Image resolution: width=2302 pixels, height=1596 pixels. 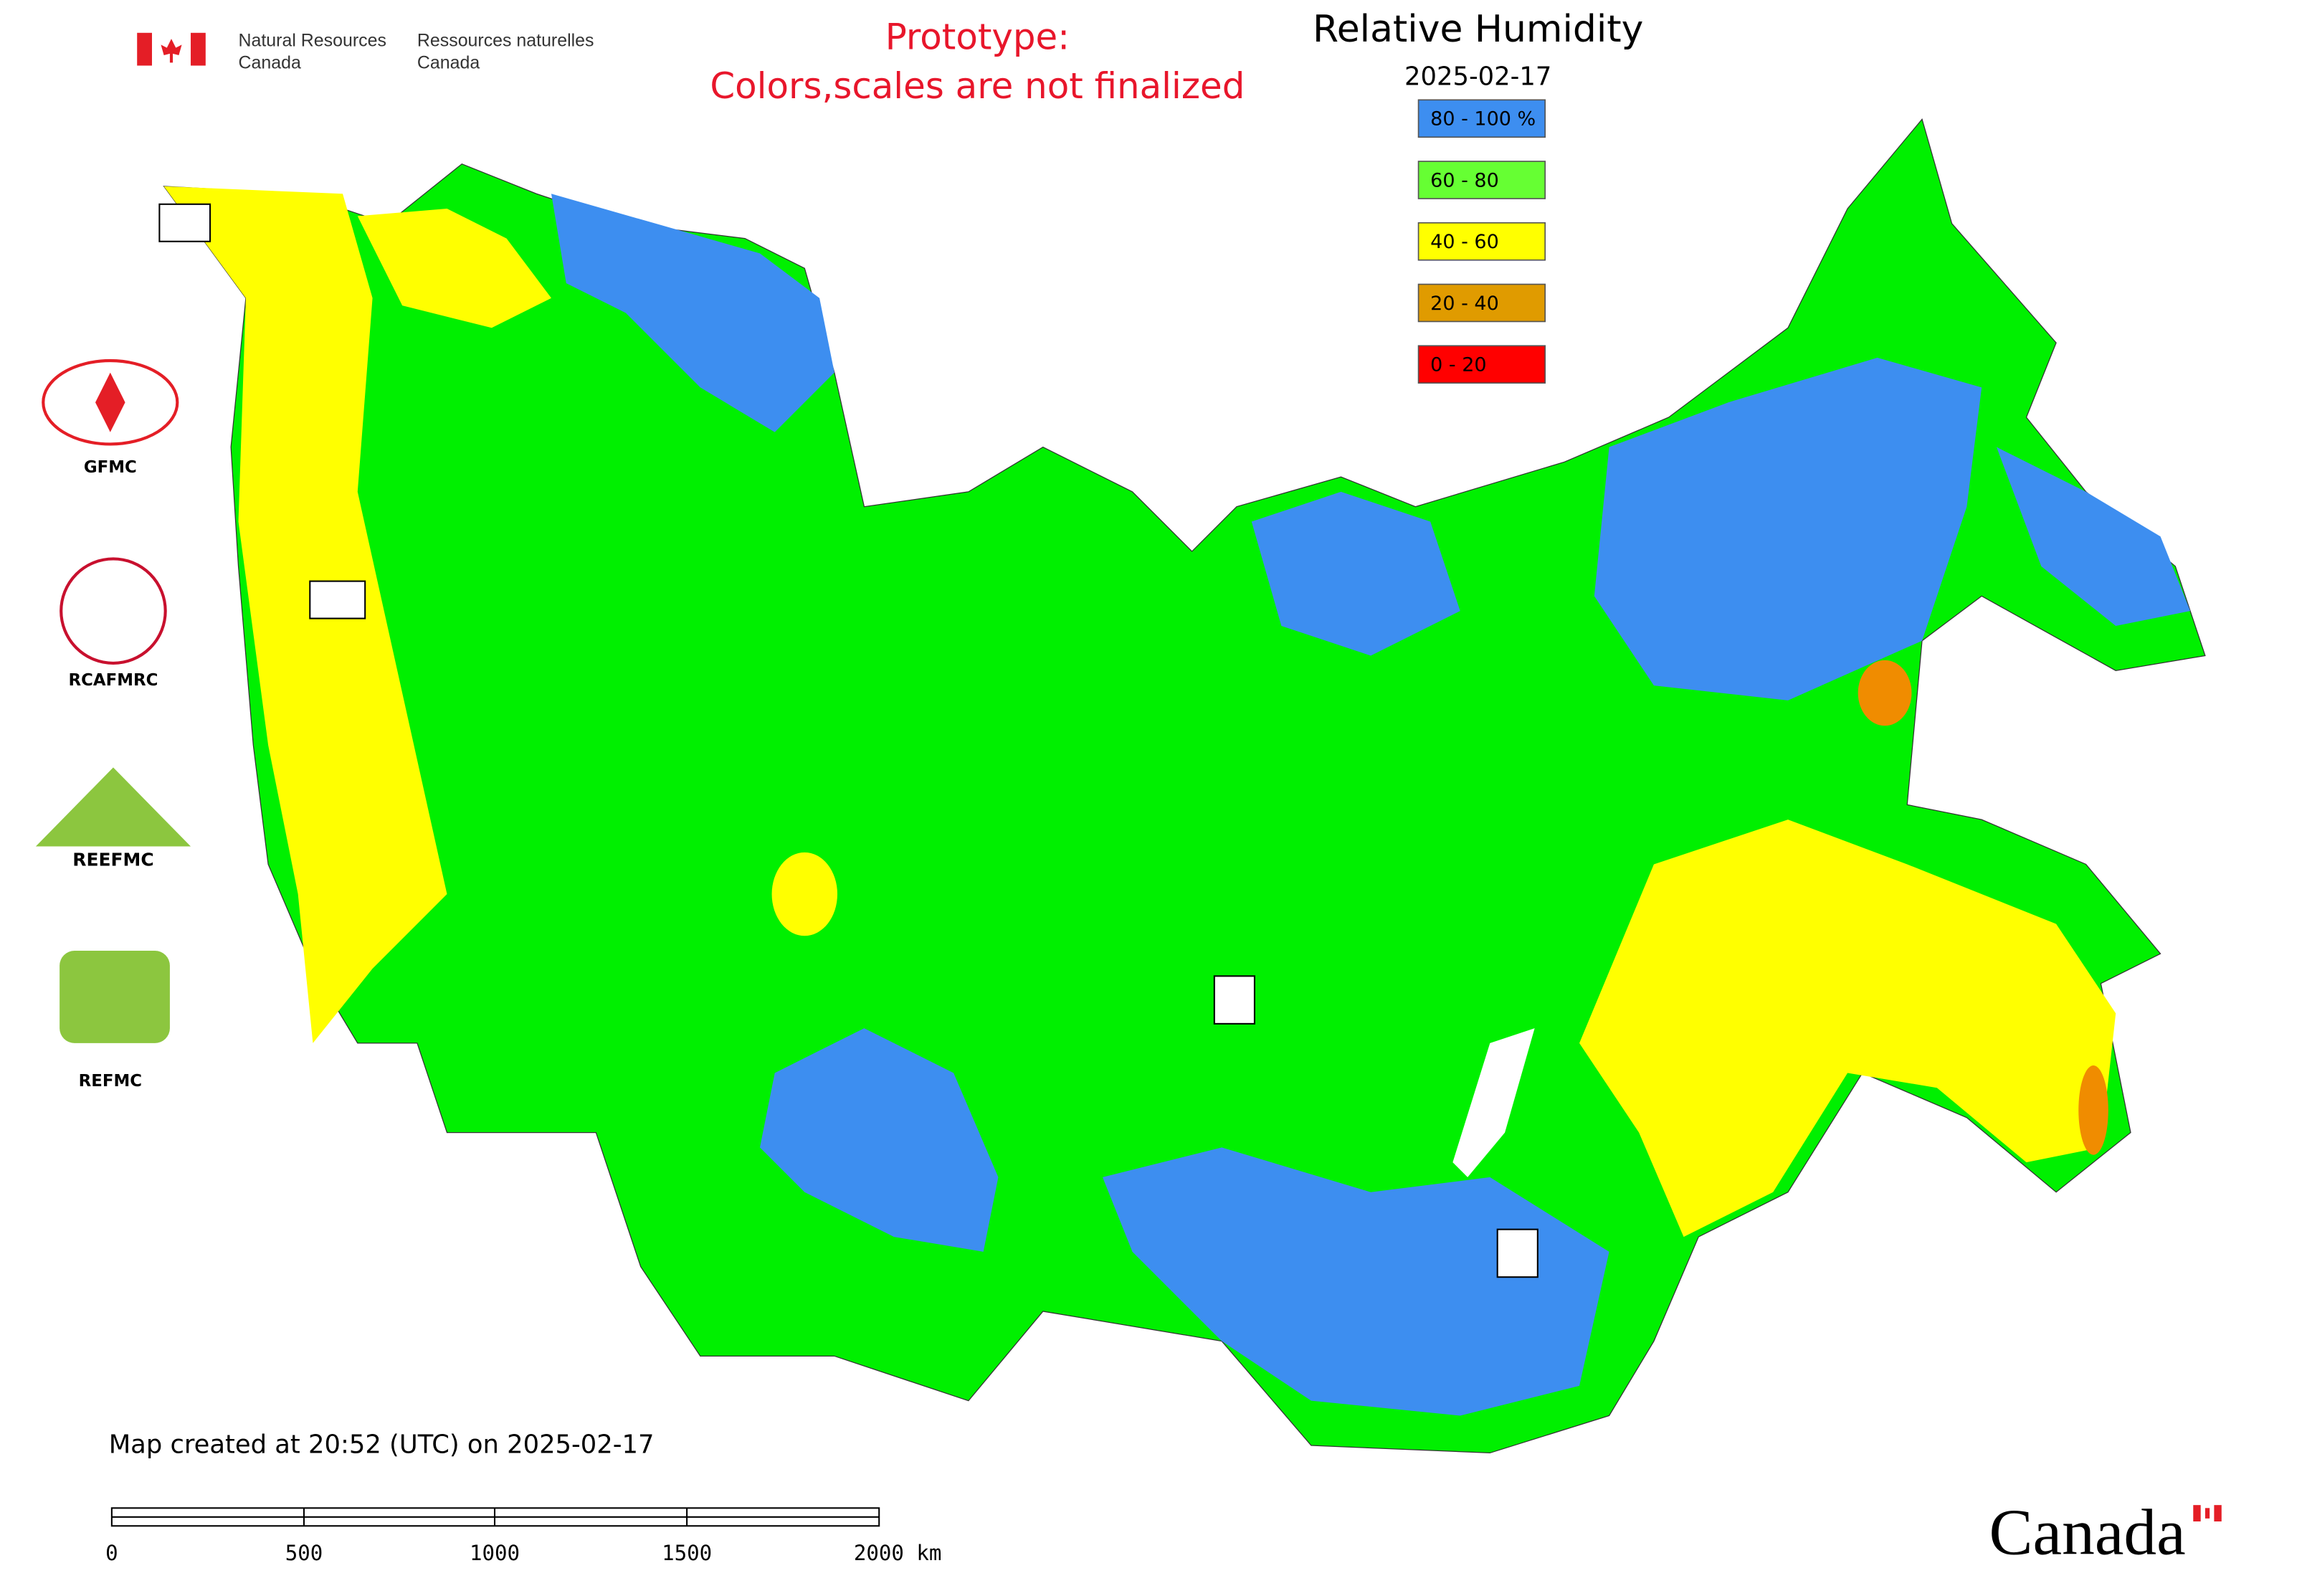 I want to click on legend-label: 80 - 100 %, so click(x=1483, y=119).